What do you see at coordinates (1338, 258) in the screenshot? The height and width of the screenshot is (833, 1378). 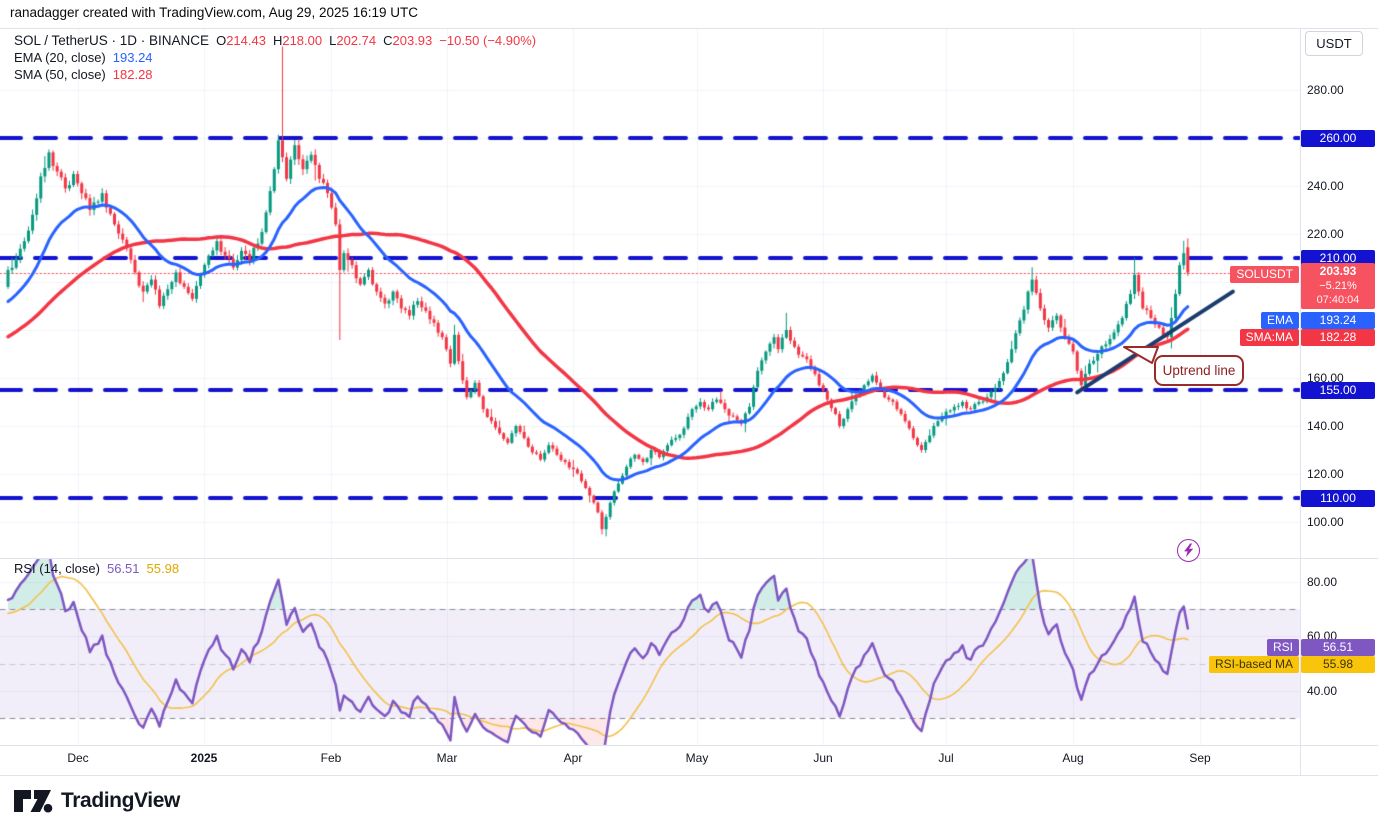 I see `level-price-badge: 210.00` at bounding box center [1338, 258].